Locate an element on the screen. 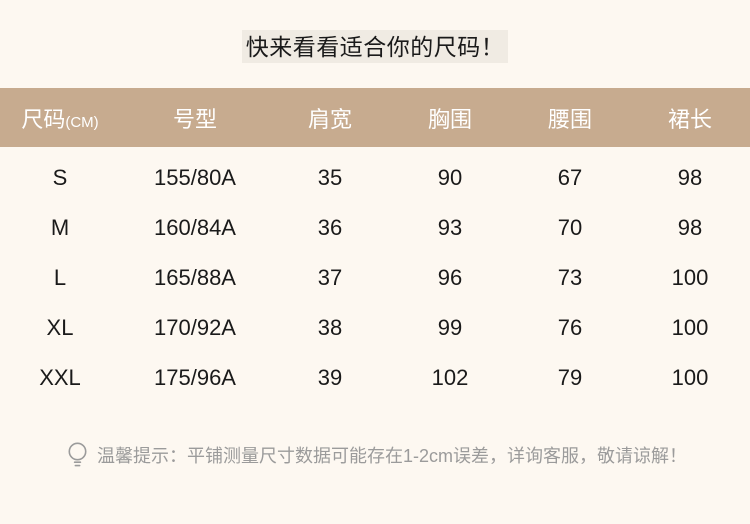 This screenshot has height=524, width=750. table-row-l: L 165/88A 37 96 73 100 is located at coordinates (375, 278).